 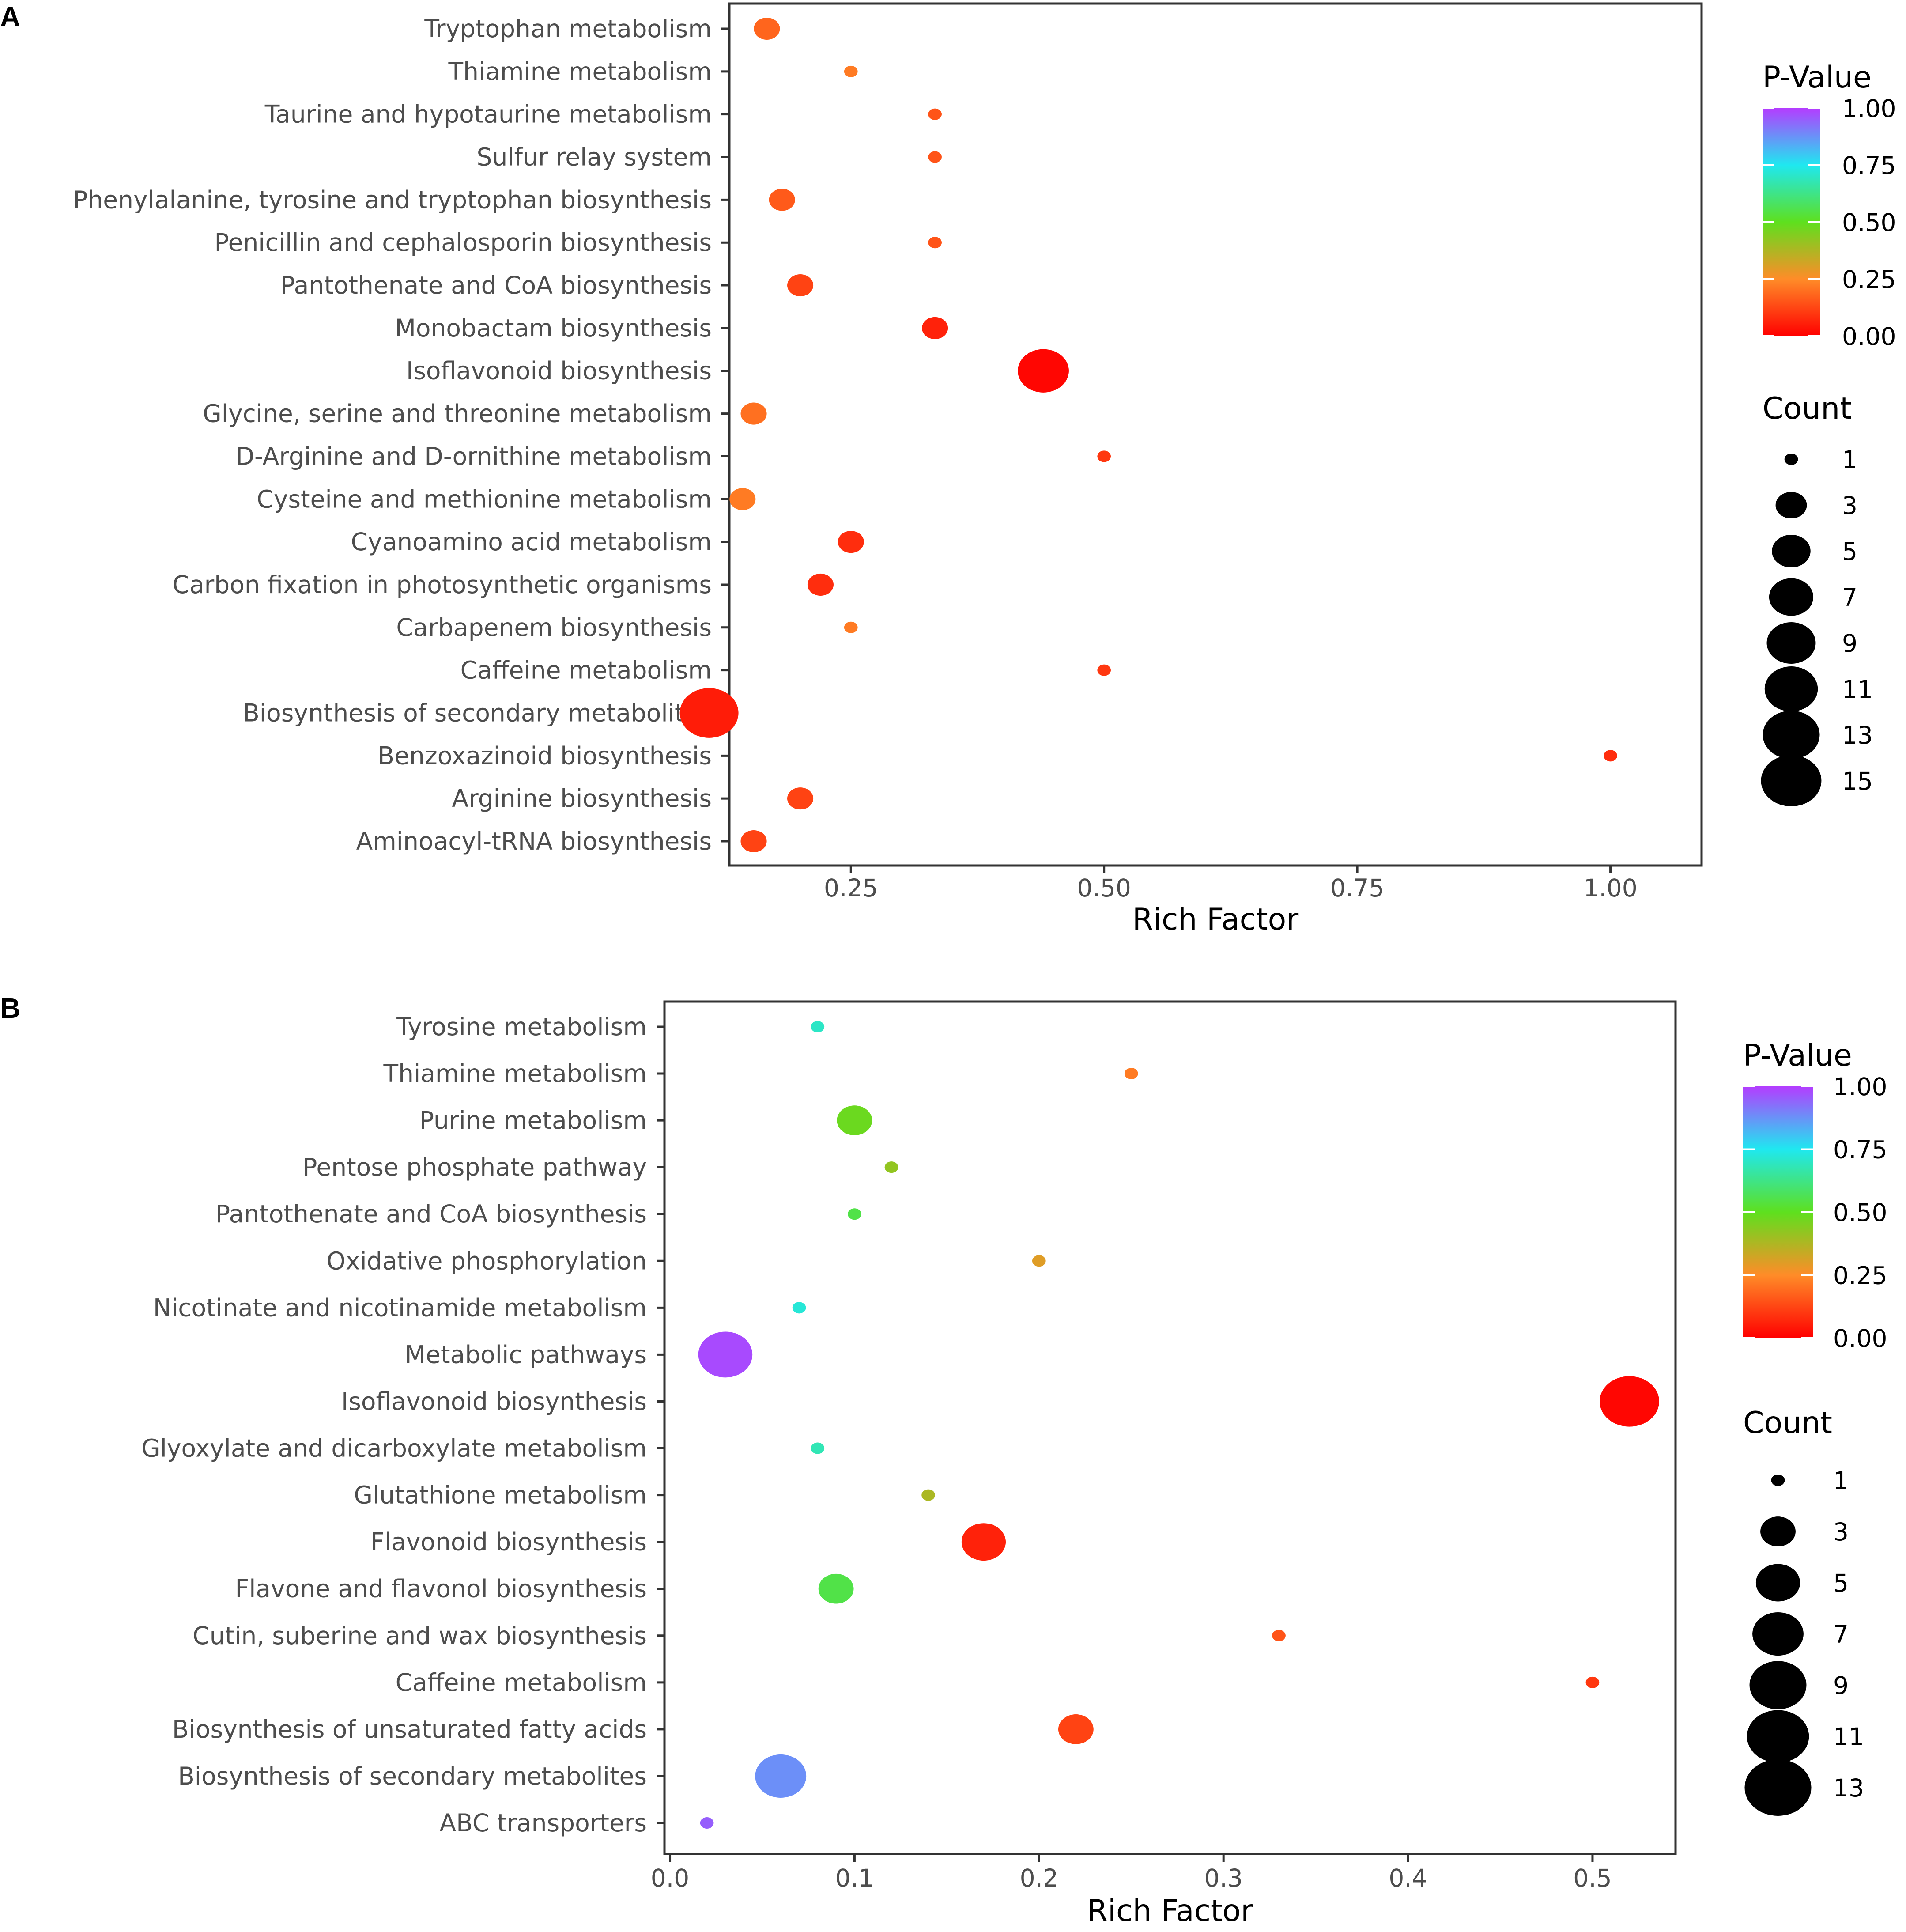 What do you see at coordinates (1848, 1788) in the screenshot?
I see `size-legend-label: 13` at bounding box center [1848, 1788].